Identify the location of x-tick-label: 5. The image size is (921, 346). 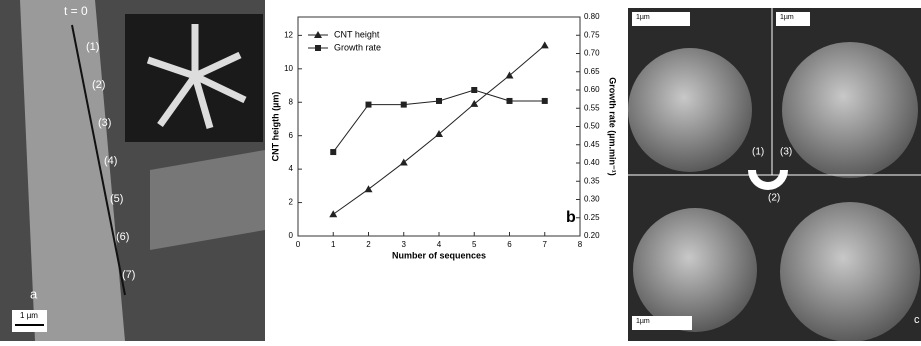
(474, 244).